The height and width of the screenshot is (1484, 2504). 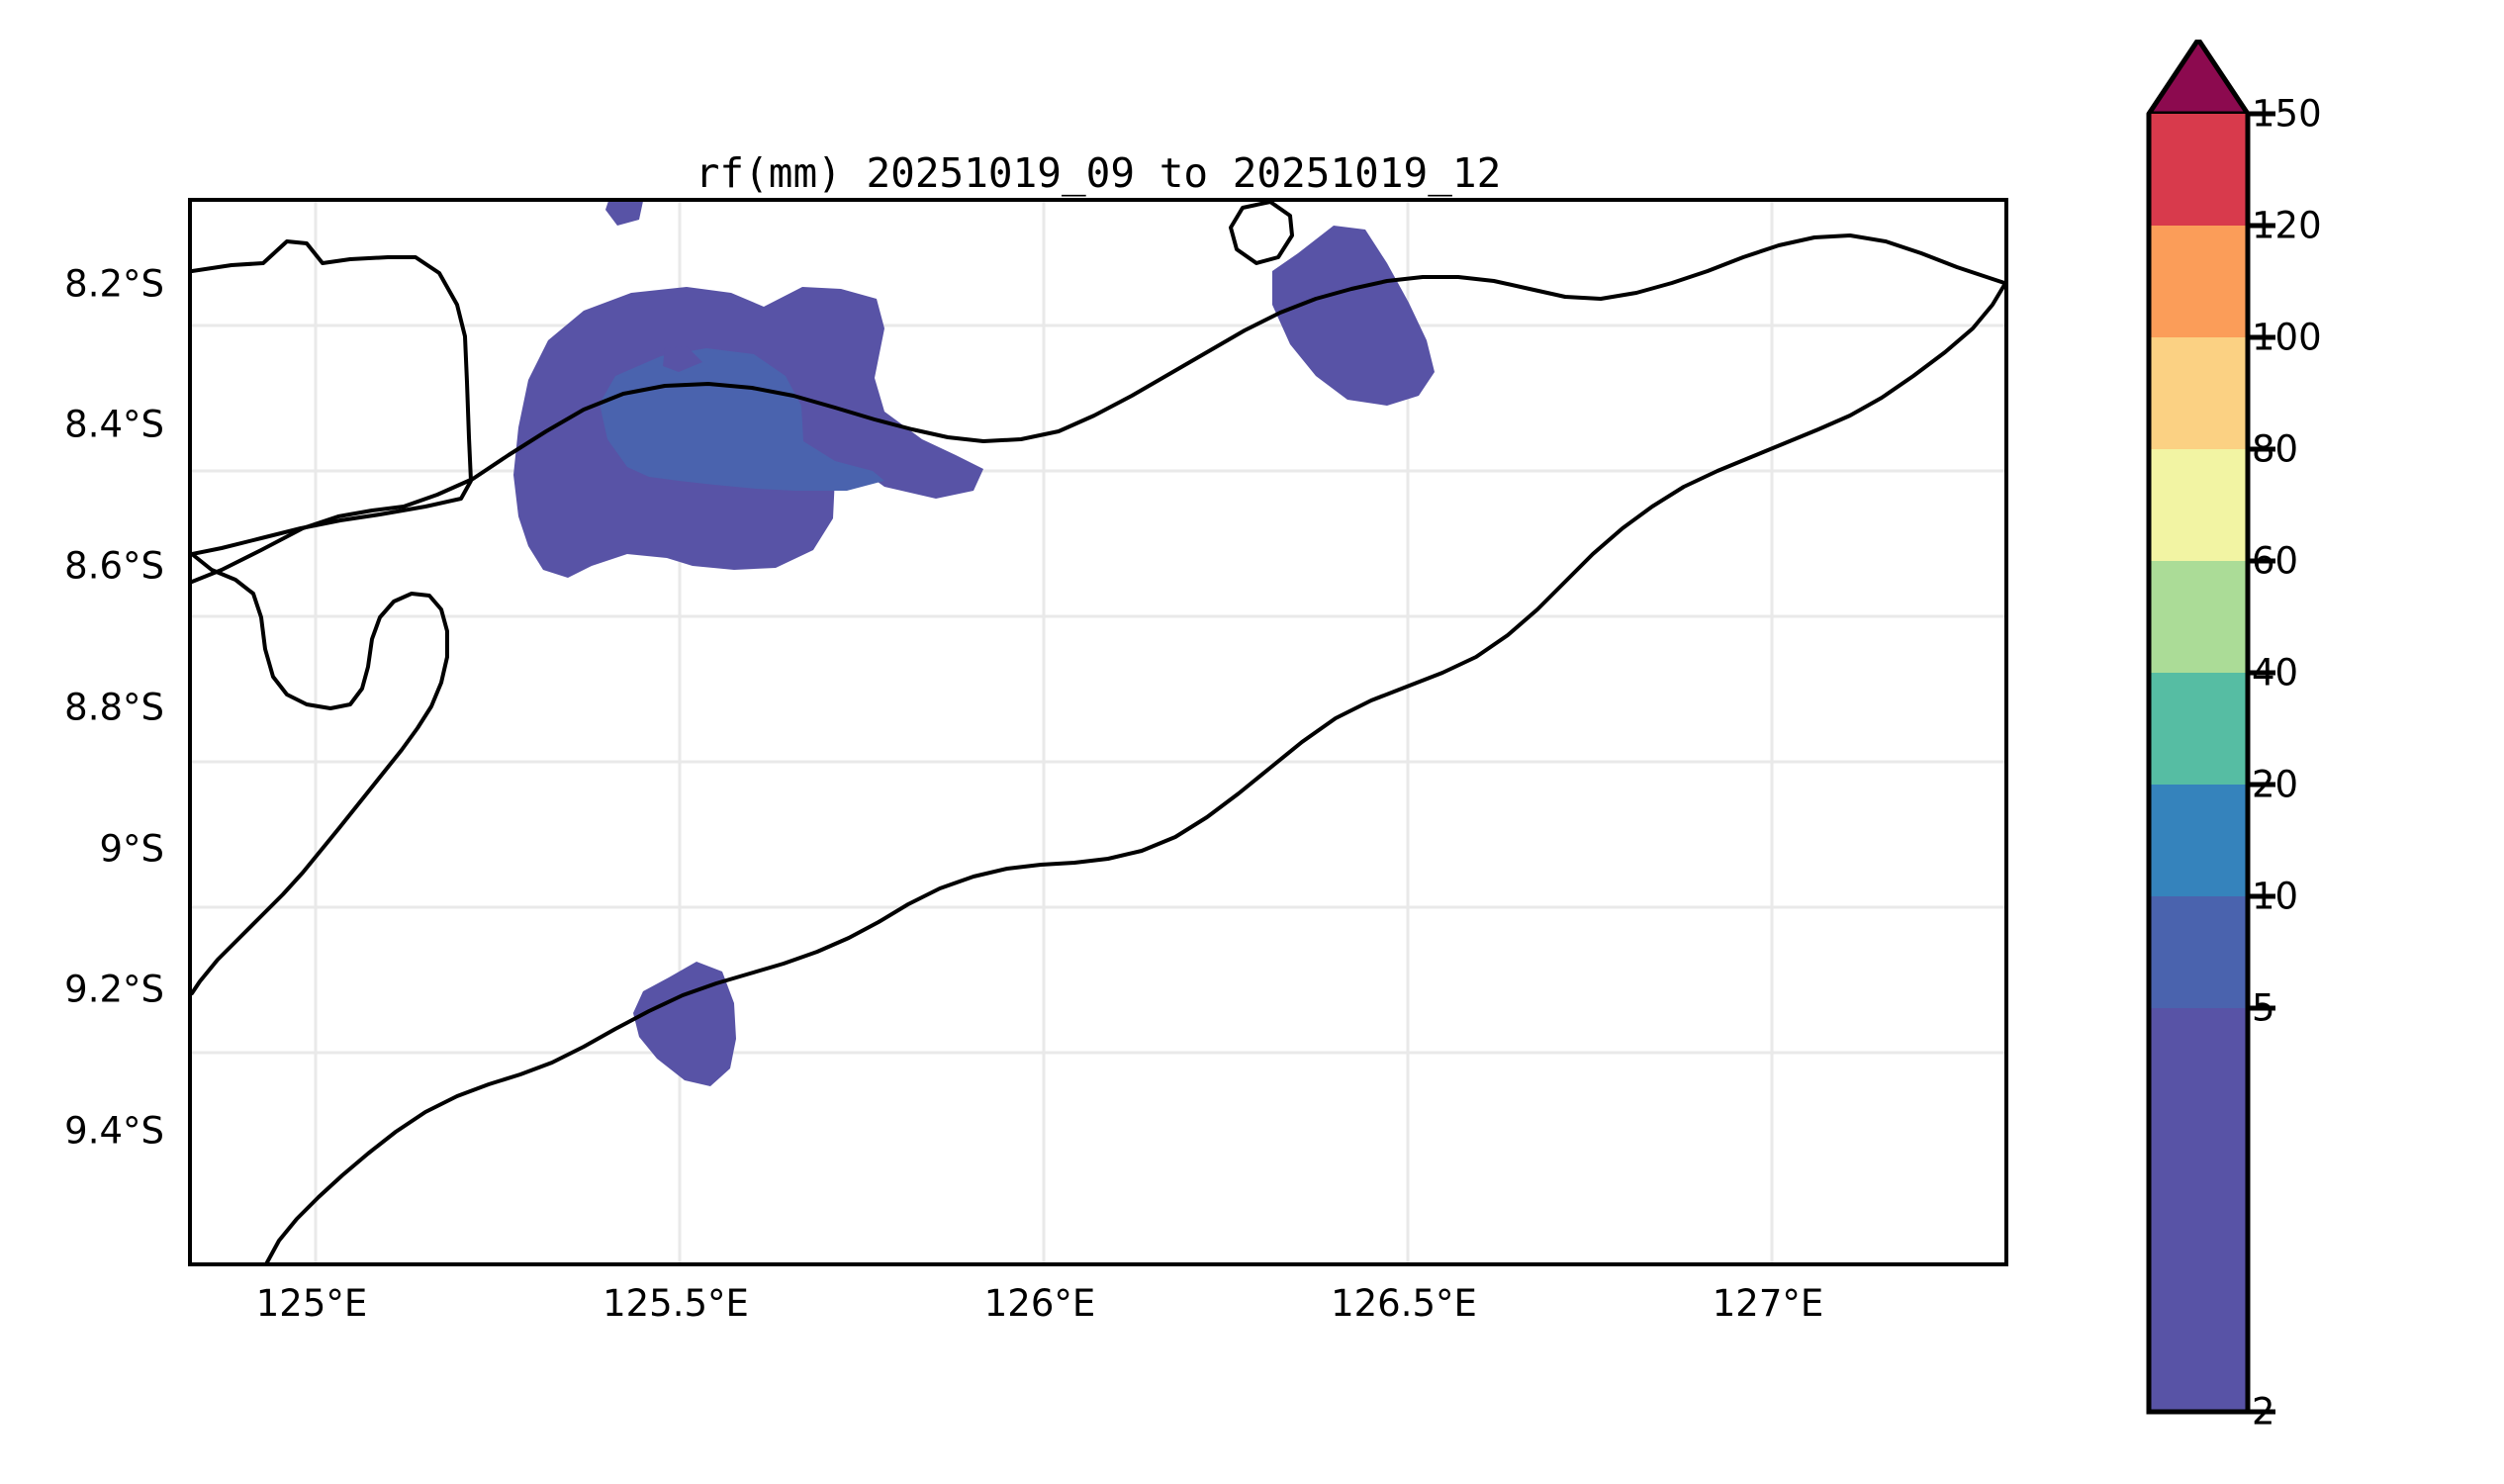 What do you see at coordinates (332, 397) in the screenshot?
I see `coastline-west-island` at bounding box center [332, 397].